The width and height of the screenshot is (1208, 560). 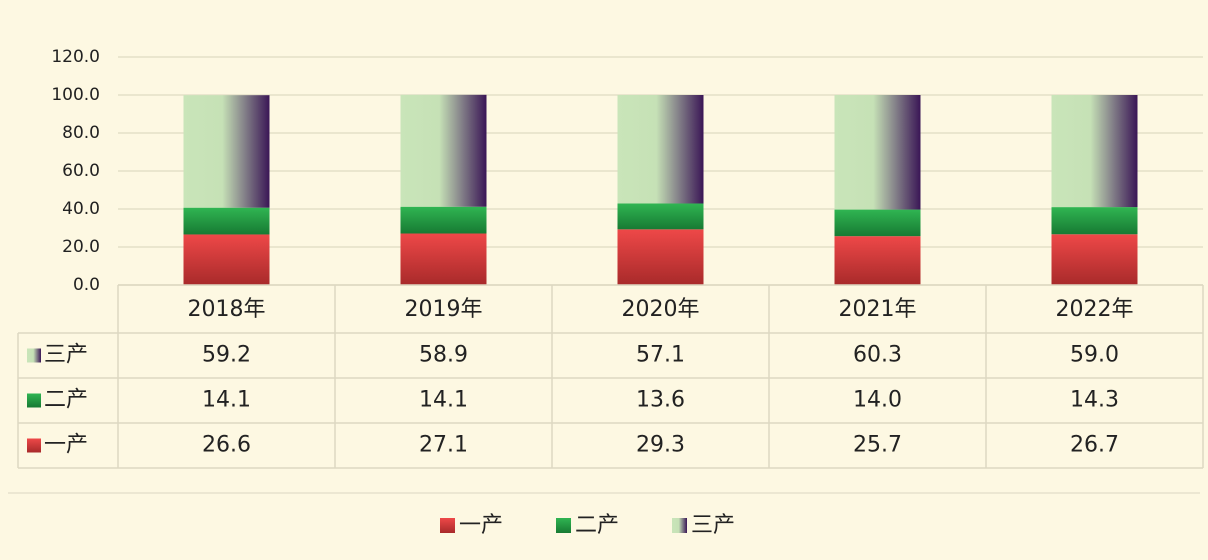 I want to click on row-label: 三产, so click(x=66, y=355).